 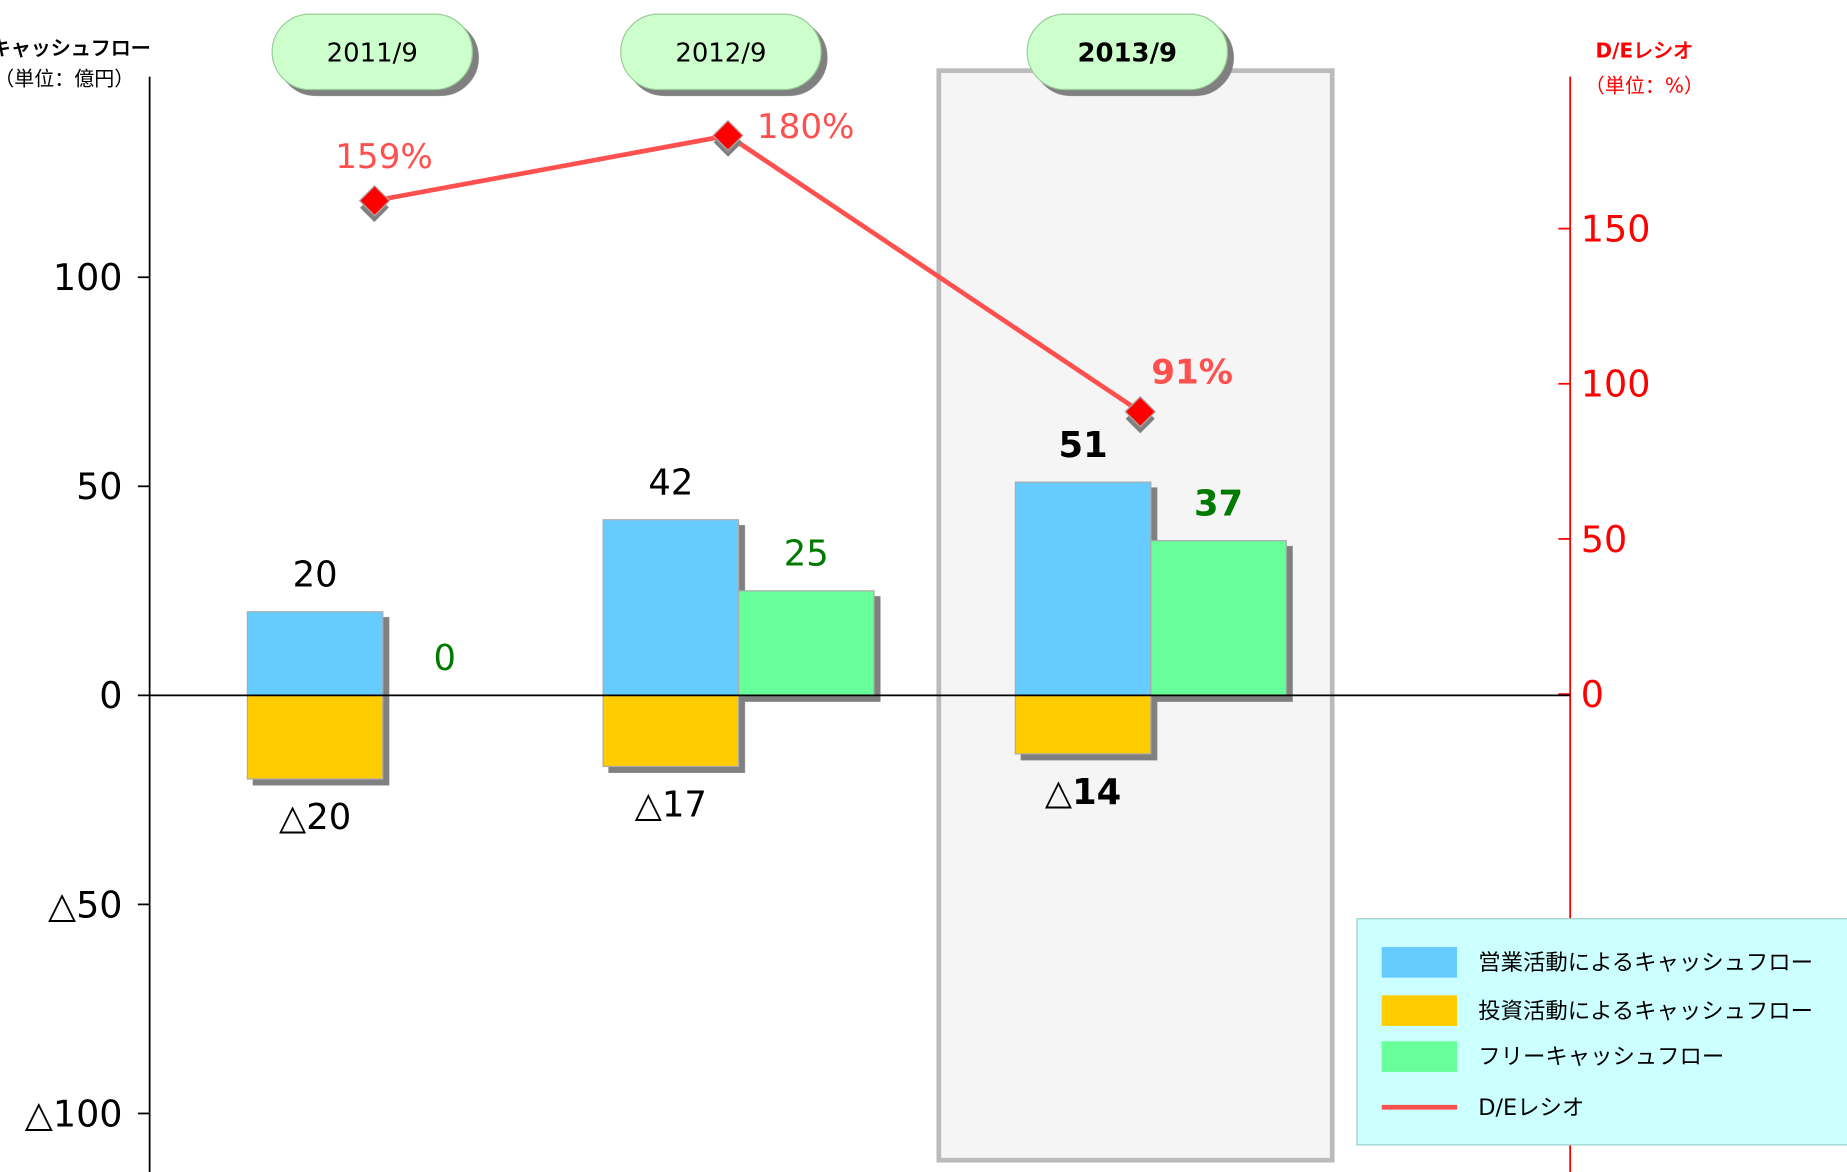 I want to click on data-label: 180%, so click(x=806, y=127).